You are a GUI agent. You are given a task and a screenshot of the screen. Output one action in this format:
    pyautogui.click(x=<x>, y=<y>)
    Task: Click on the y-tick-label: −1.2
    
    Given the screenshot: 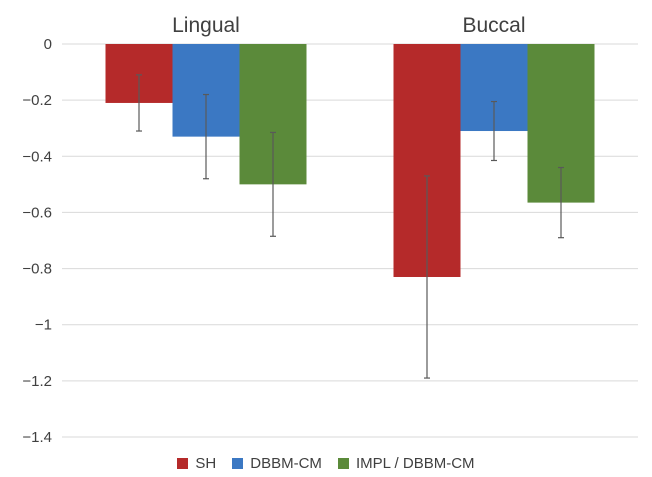 What is the action you would take?
    pyautogui.click(x=37, y=381)
    